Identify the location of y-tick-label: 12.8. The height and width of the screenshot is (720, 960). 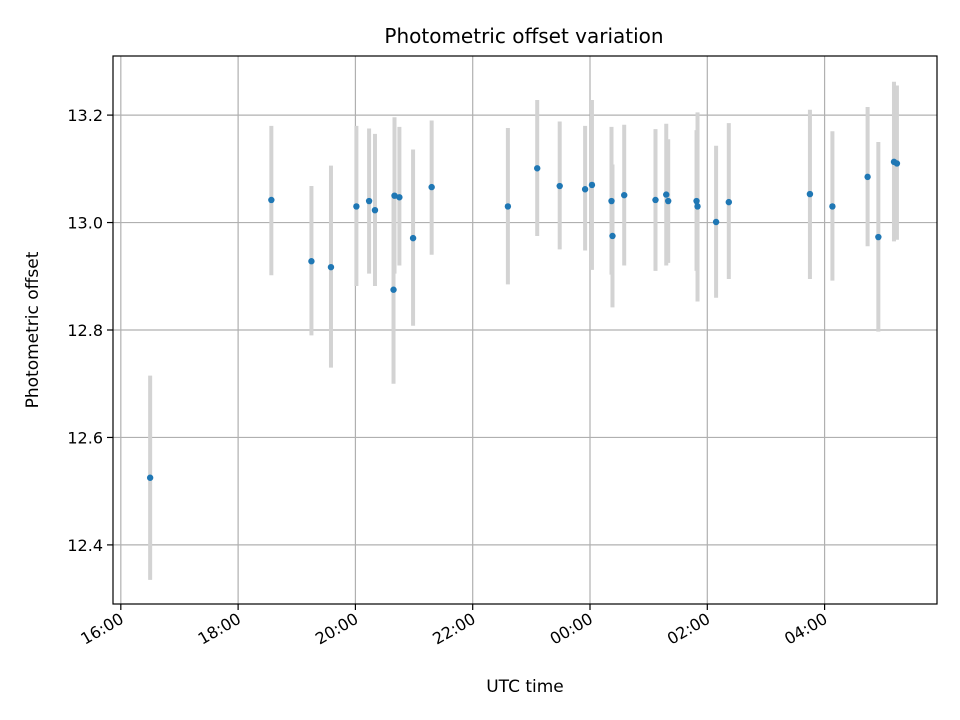
(85, 330).